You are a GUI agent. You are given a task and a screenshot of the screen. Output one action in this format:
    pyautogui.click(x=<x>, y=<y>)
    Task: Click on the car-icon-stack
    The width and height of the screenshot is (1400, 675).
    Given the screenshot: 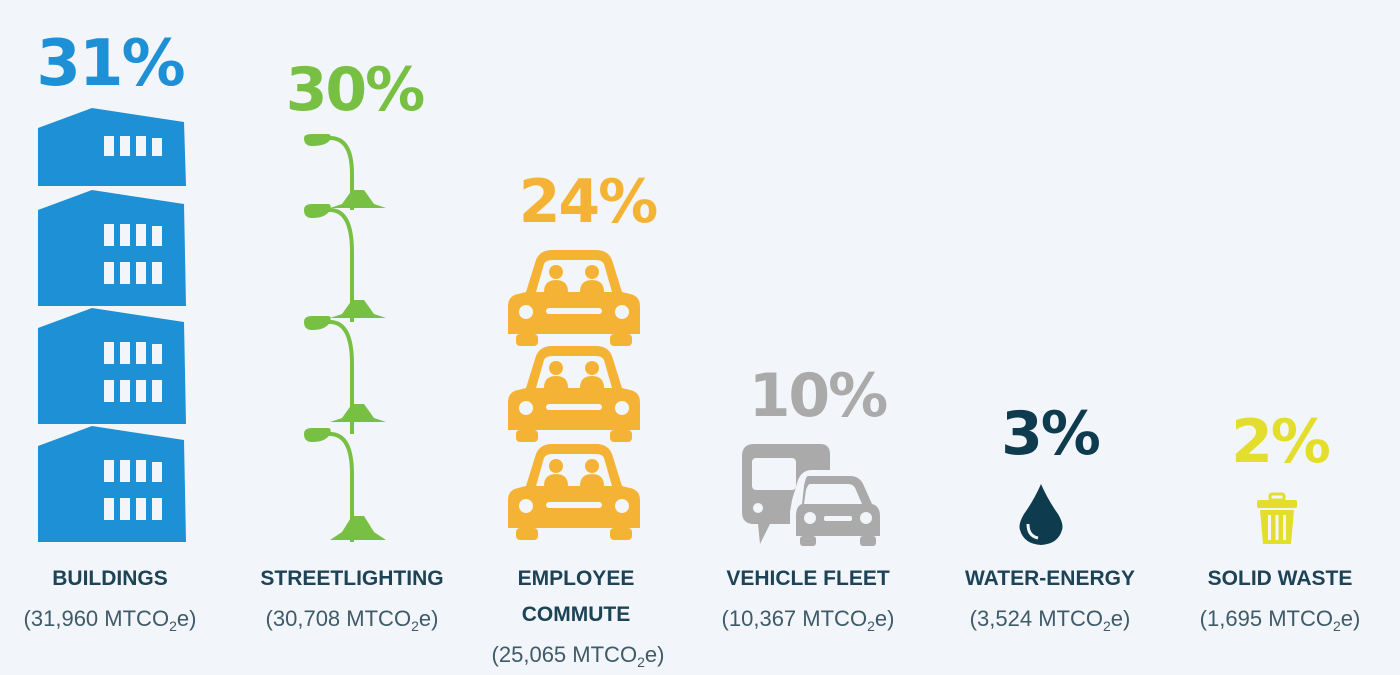 What is the action you would take?
    pyautogui.click(x=574, y=395)
    